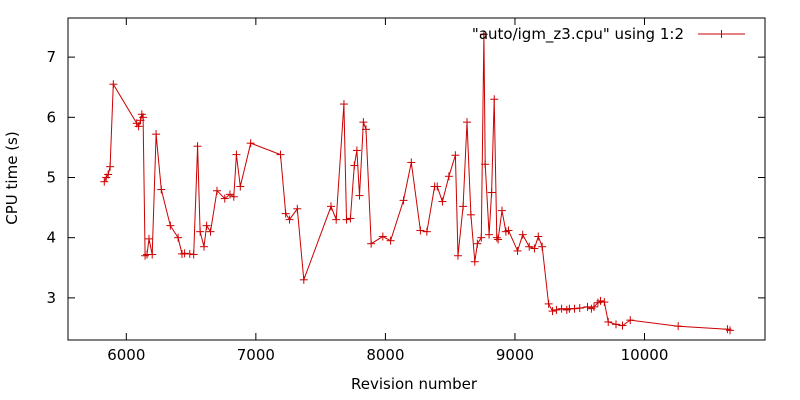 The image size is (800, 400). I want to click on y-axis-label: CPU time (s), so click(12, 177).